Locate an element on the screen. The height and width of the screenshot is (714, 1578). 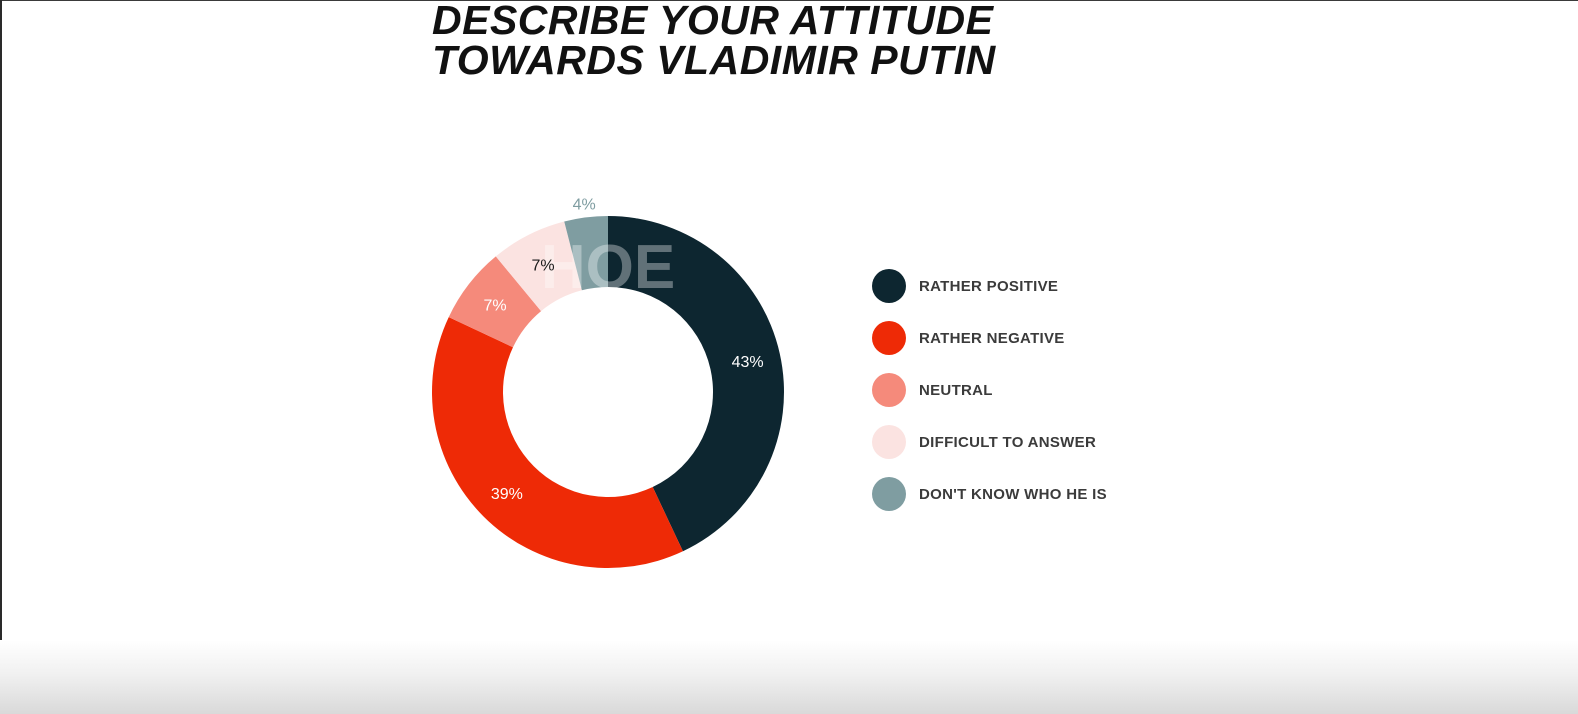
legend-label-dont-know-who-he-is: DON'T KNOW WHO HE IS is located at coordinates (1013, 494).